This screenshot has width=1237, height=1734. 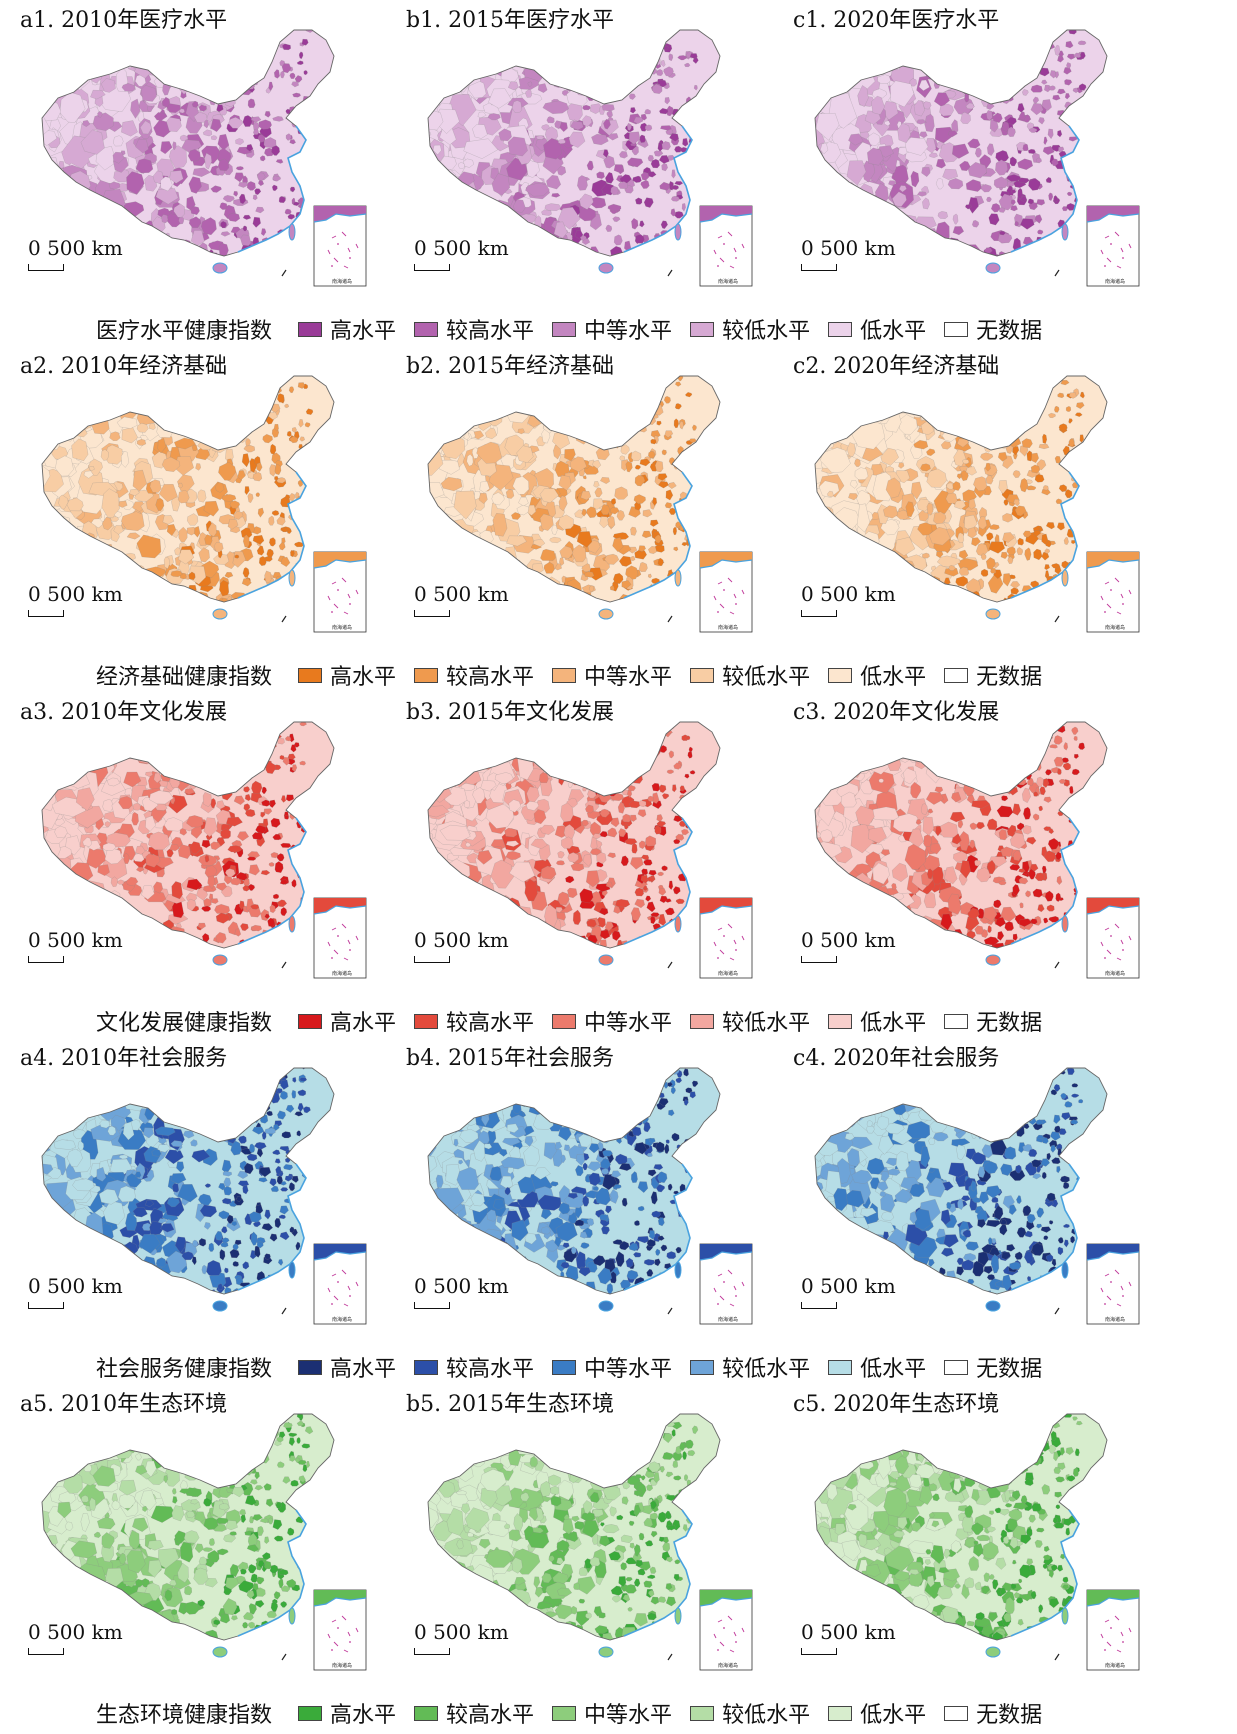 What do you see at coordinates (342, 281) in the screenshot?
I see `inset-label: 南海诸岛` at bounding box center [342, 281].